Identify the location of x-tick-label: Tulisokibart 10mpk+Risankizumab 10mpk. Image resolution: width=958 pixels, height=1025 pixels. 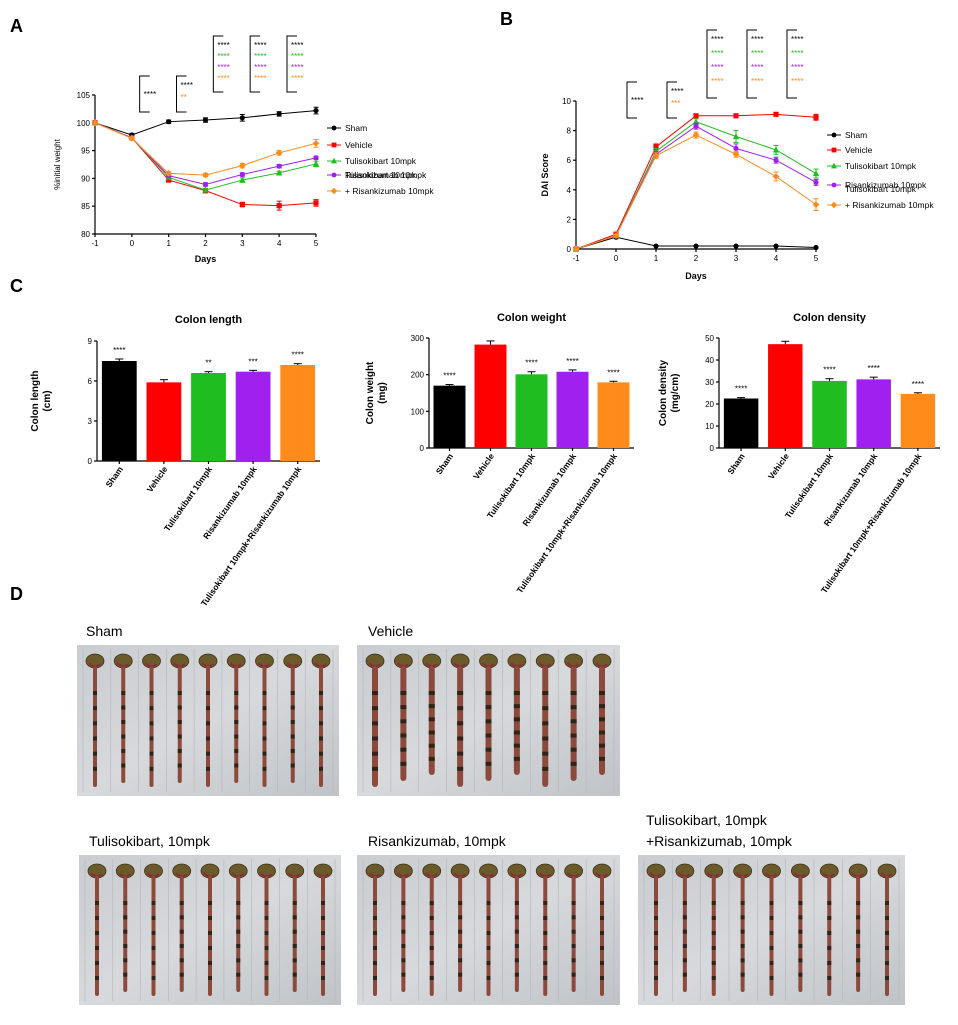
(871, 523).